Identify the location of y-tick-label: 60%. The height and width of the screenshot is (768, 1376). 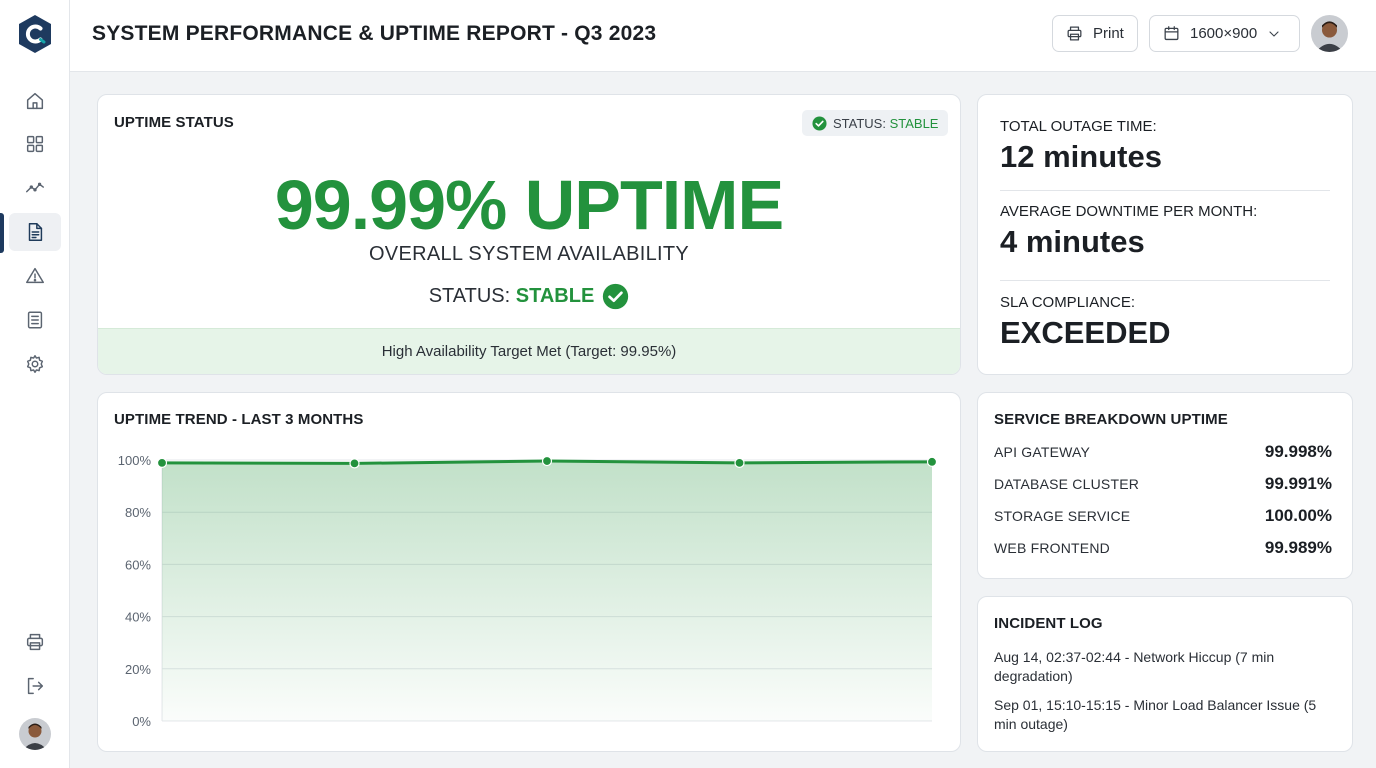
(138, 564).